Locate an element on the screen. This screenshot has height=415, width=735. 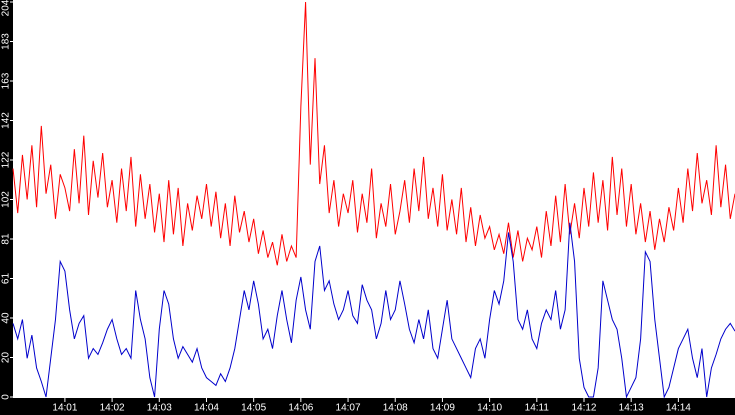
y-tick-label: 61 is located at coordinates (6, 279).